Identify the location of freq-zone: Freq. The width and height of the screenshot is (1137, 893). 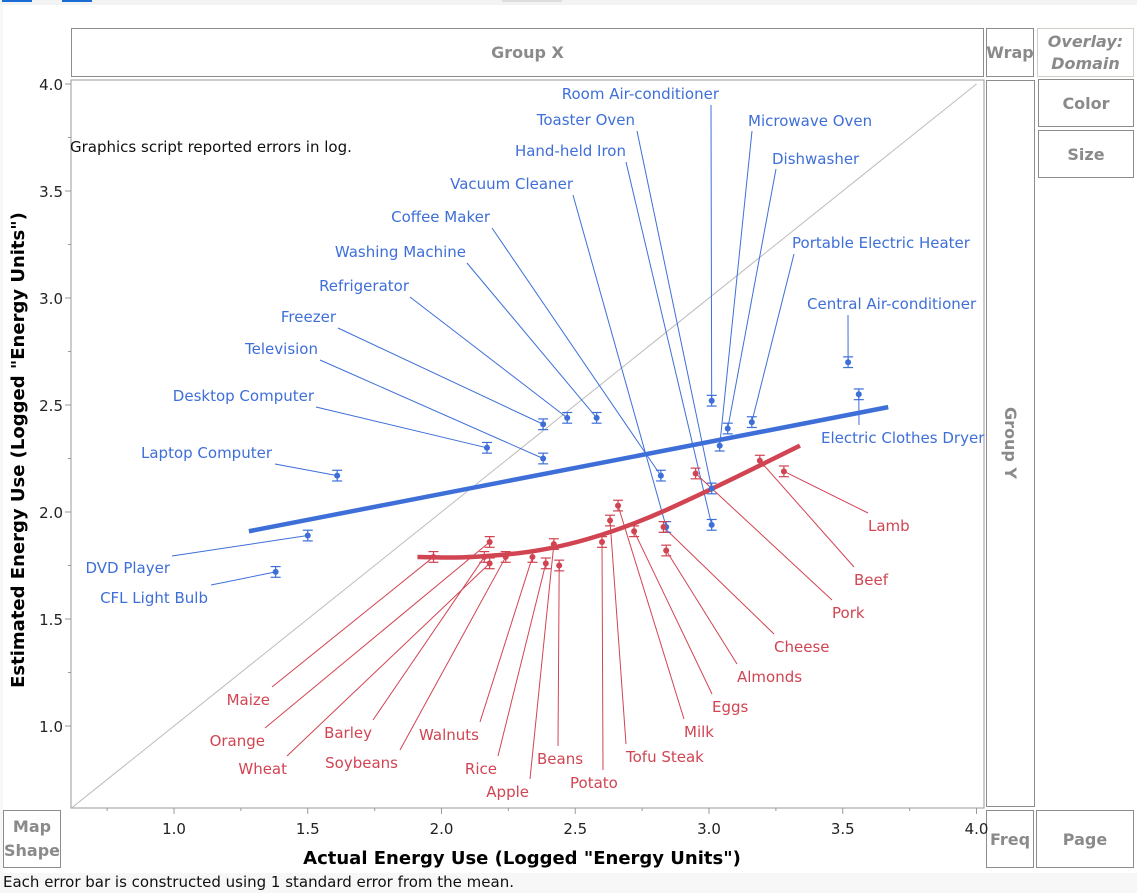
(1010, 839).